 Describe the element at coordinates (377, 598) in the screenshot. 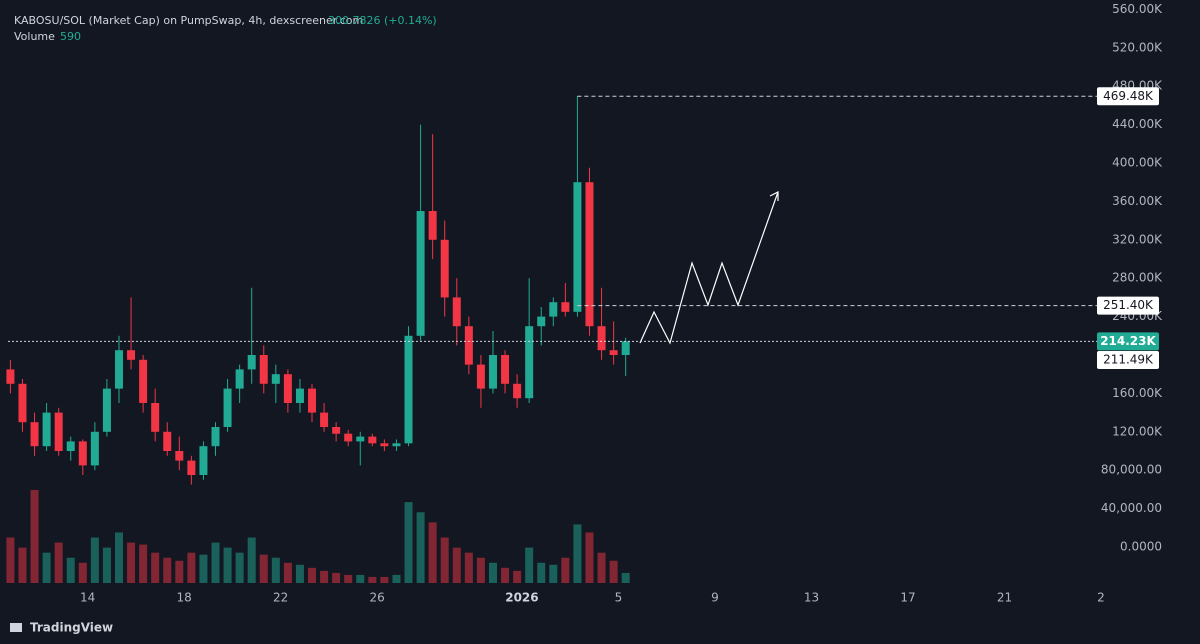

I see `x-tick-label: 26` at that location.